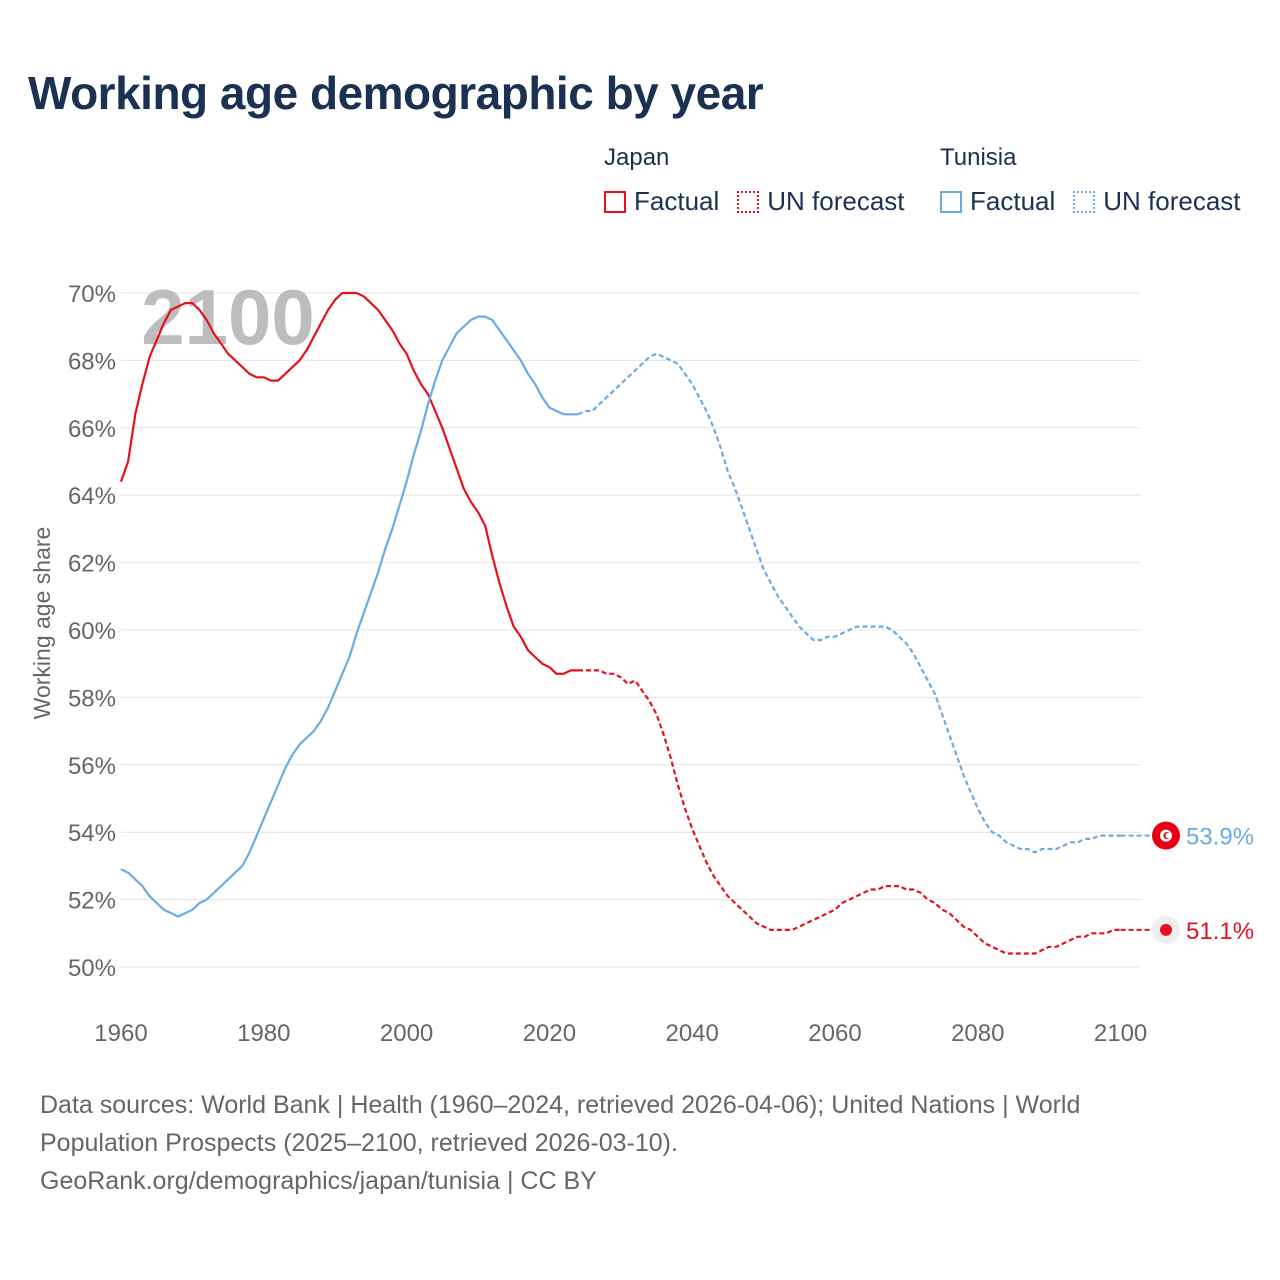 The height and width of the screenshot is (1280, 1280). I want to click on legend-japan-factual-swatch, so click(615, 201).